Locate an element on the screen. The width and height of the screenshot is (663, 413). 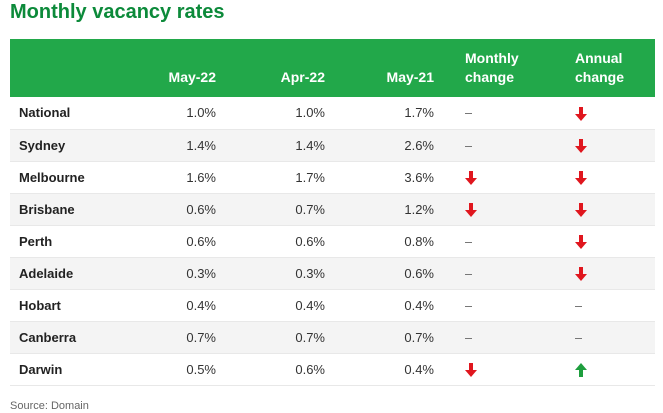
table-row: Melbourne 1.6% 1.7% 3.6% is located at coordinates (332, 177).